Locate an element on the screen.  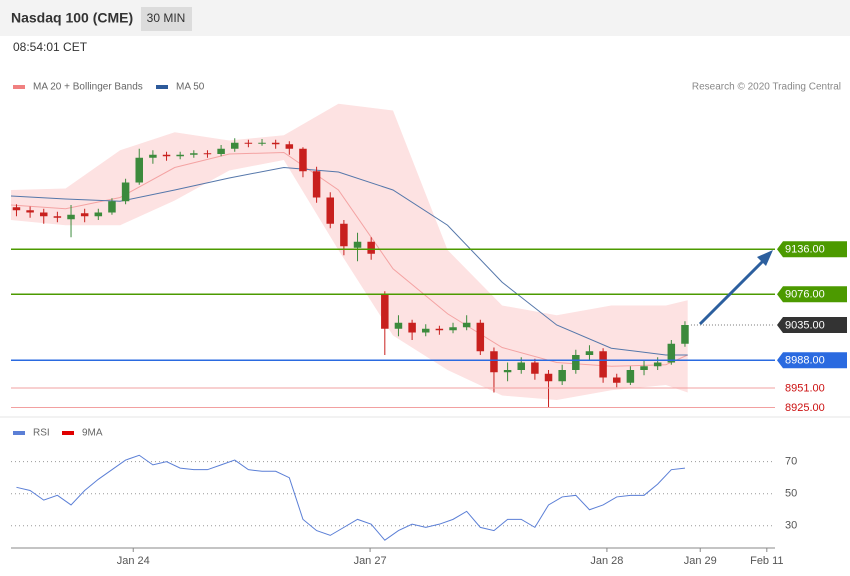
legend-label: RSI is located at coordinates (41, 433).